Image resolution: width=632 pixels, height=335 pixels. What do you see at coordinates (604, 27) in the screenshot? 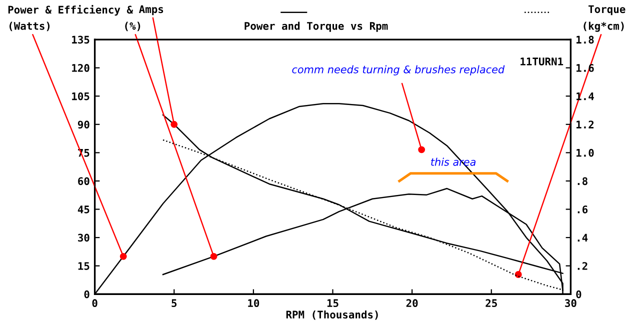
I see `annotation: (kg*cm)` at bounding box center [604, 27].